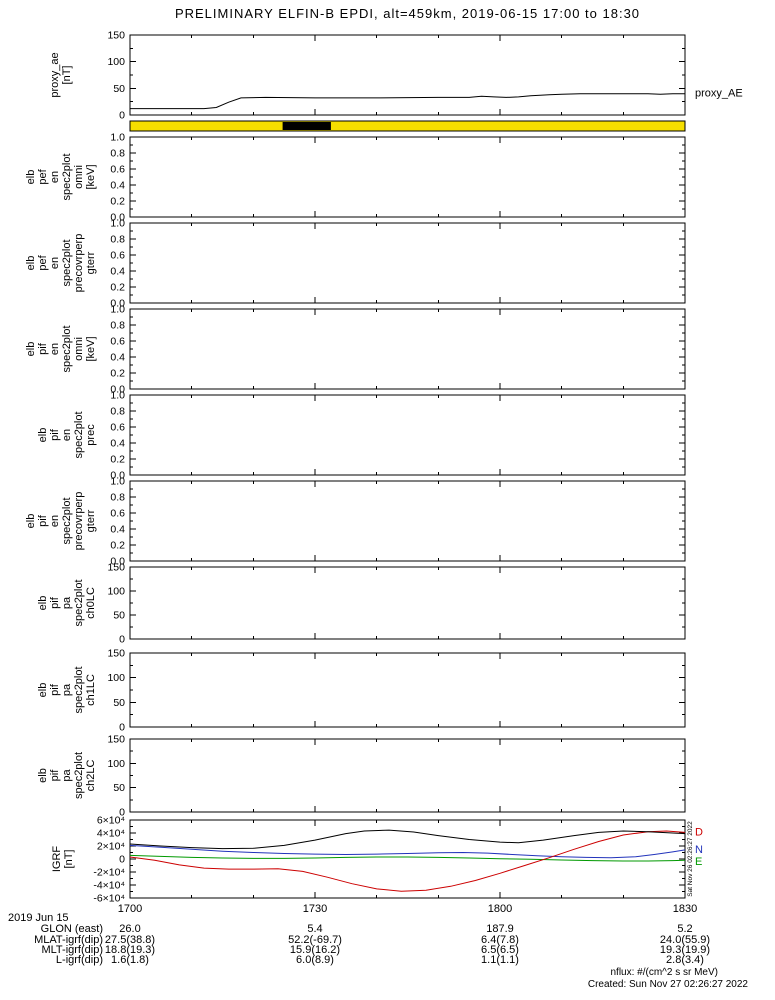 This screenshot has height=1000, width=775. What do you see at coordinates (699, 850) in the screenshot?
I see `line-label-N: N` at bounding box center [699, 850].